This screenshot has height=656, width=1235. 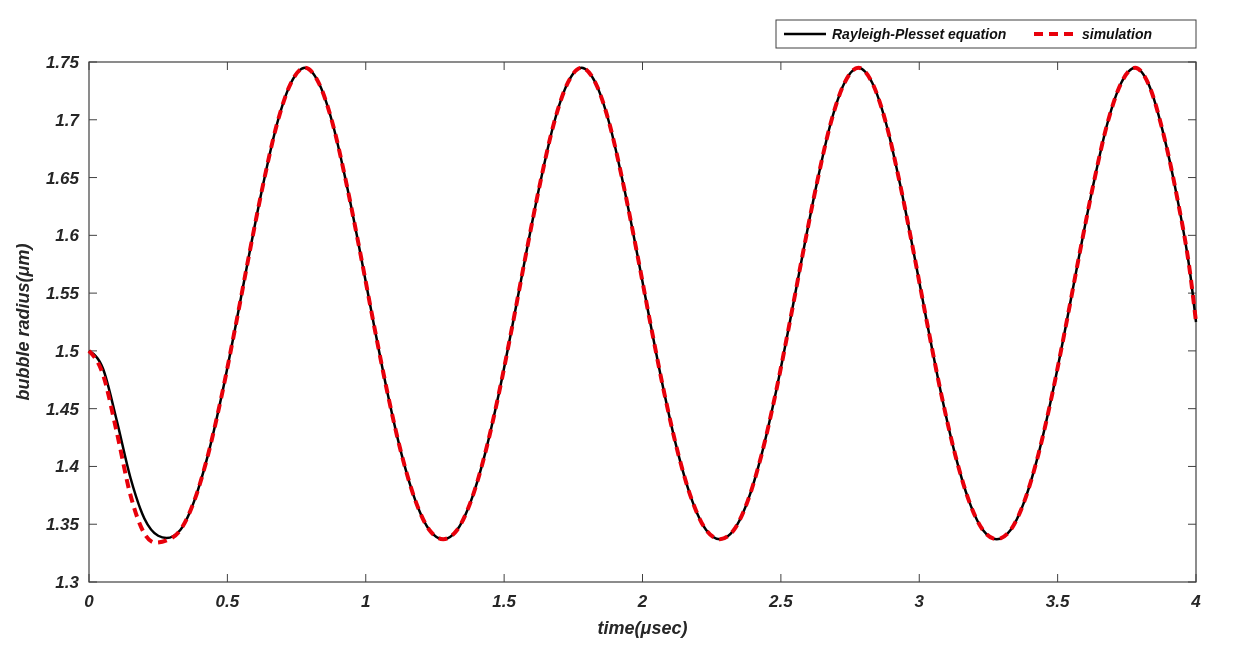 What do you see at coordinates (62, 178) in the screenshot?
I see `y-tick-label: 1.65` at bounding box center [62, 178].